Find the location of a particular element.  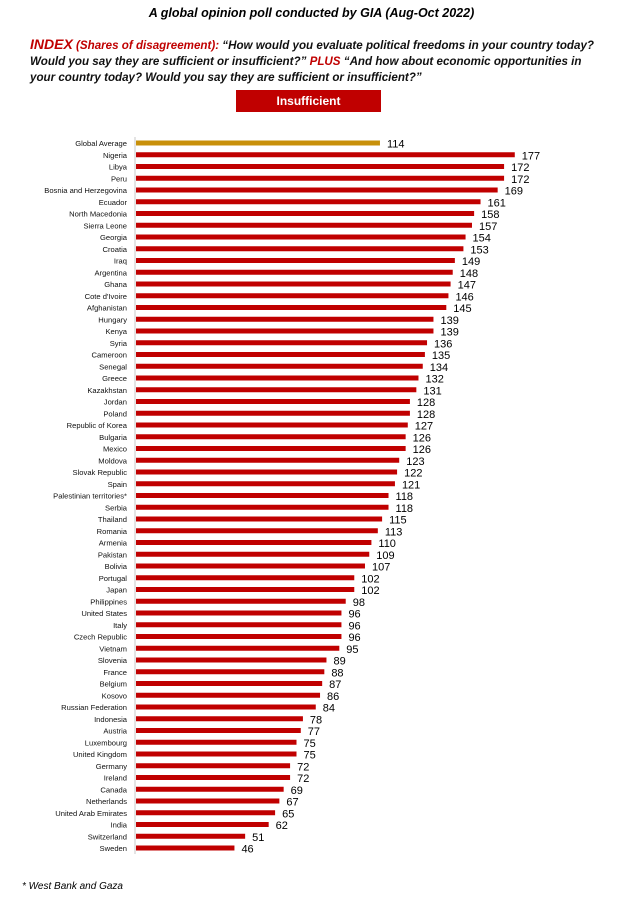

value-label: 122 is located at coordinates (413, 474).